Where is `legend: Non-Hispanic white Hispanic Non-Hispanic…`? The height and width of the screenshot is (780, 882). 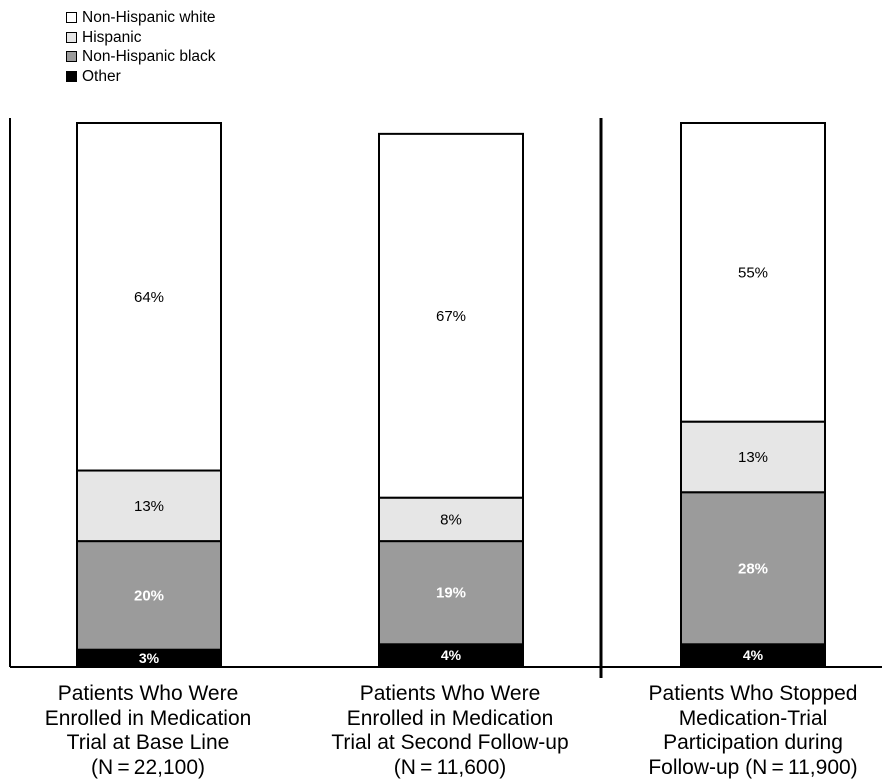 legend: Non-Hispanic white Hispanic Non-Hispanic… is located at coordinates (141, 47).